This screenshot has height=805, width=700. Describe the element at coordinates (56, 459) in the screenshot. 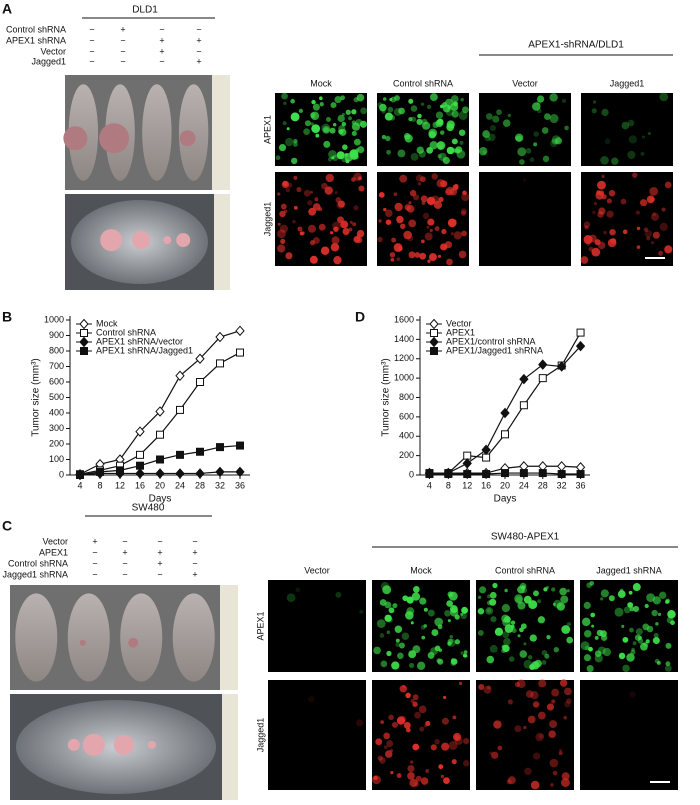

I see `y-tick-label: 100` at that location.